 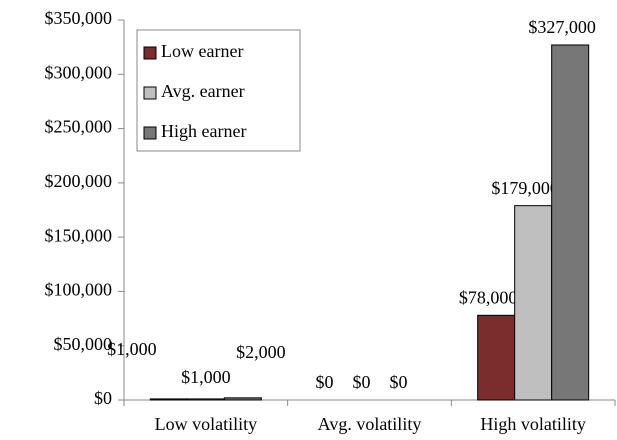 I want to click on y-tick-label: $350,000, so click(x=79, y=18).